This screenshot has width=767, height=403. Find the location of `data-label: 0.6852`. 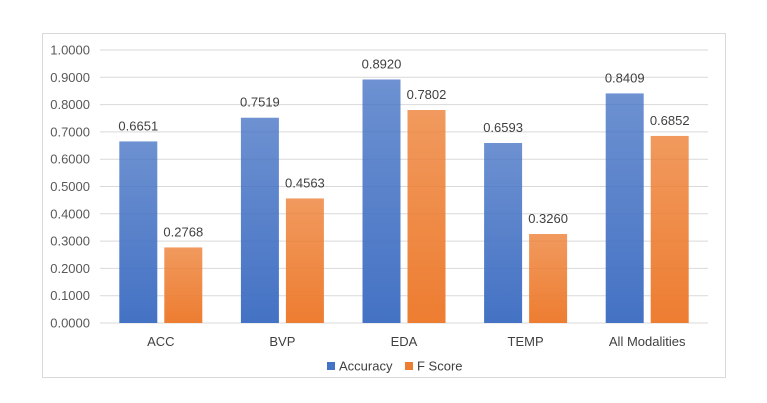

data-label: 0.6852 is located at coordinates (670, 120).